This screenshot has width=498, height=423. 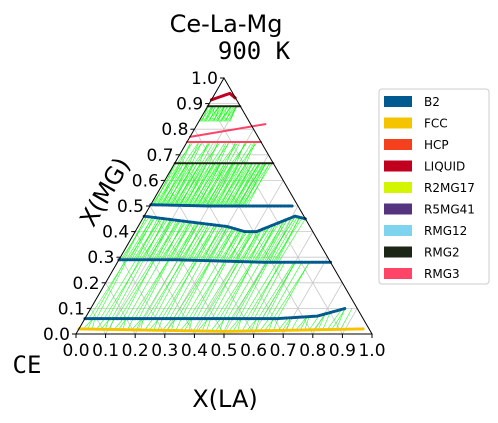 What do you see at coordinates (449, 188) in the screenshot?
I see `legend-label-r2mg17: R2MG17` at bounding box center [449, 188].